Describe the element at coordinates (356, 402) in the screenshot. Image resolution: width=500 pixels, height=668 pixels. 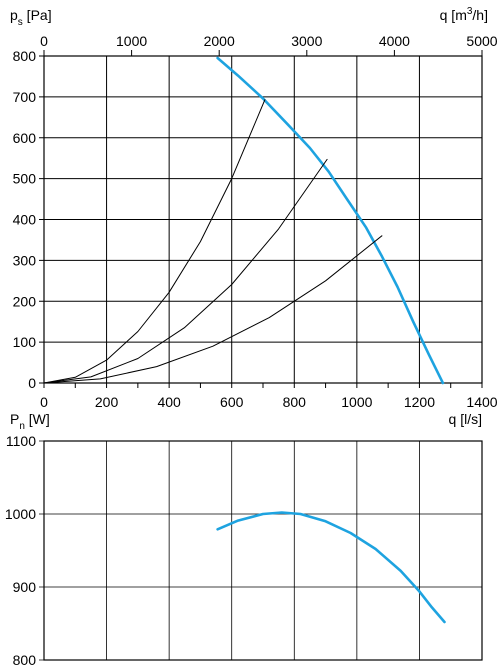
I see `x-tick-label: 1000` at that location.